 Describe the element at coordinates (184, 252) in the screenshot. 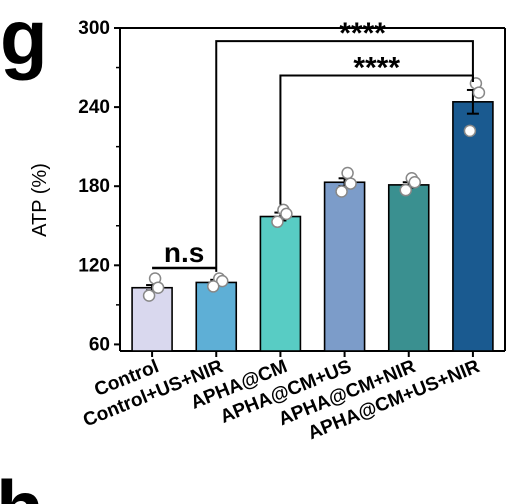

I see `ns-label: n.s` at that location.